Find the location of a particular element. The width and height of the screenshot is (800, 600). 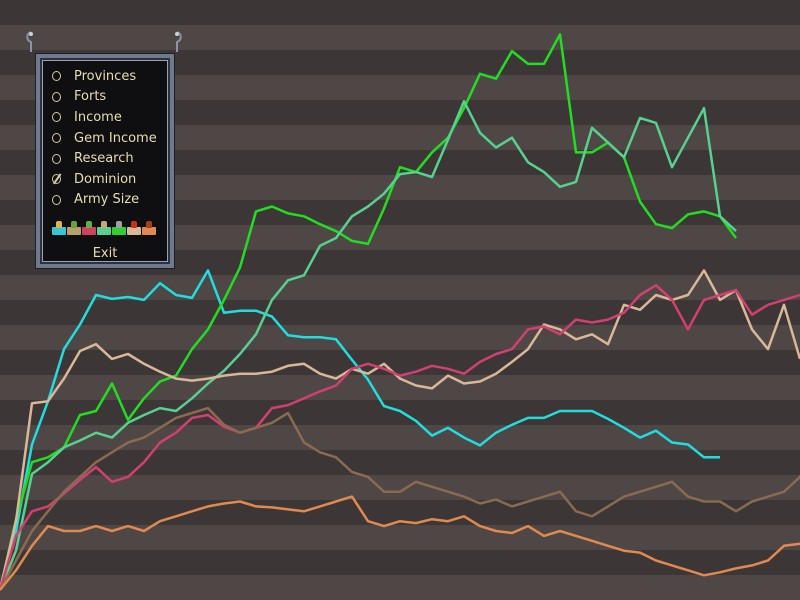

blade-emblem-icon is located at coordinates (119, 224).